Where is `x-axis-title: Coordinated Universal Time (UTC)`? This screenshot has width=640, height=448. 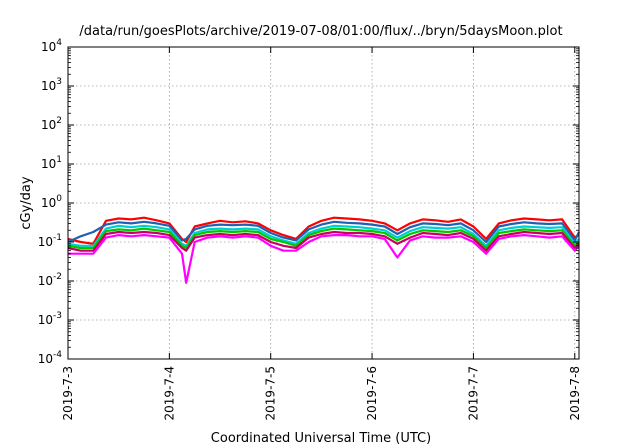 x-axis-title: Coordinated Universal Time (UTC) is located at coordinates (321, 438).